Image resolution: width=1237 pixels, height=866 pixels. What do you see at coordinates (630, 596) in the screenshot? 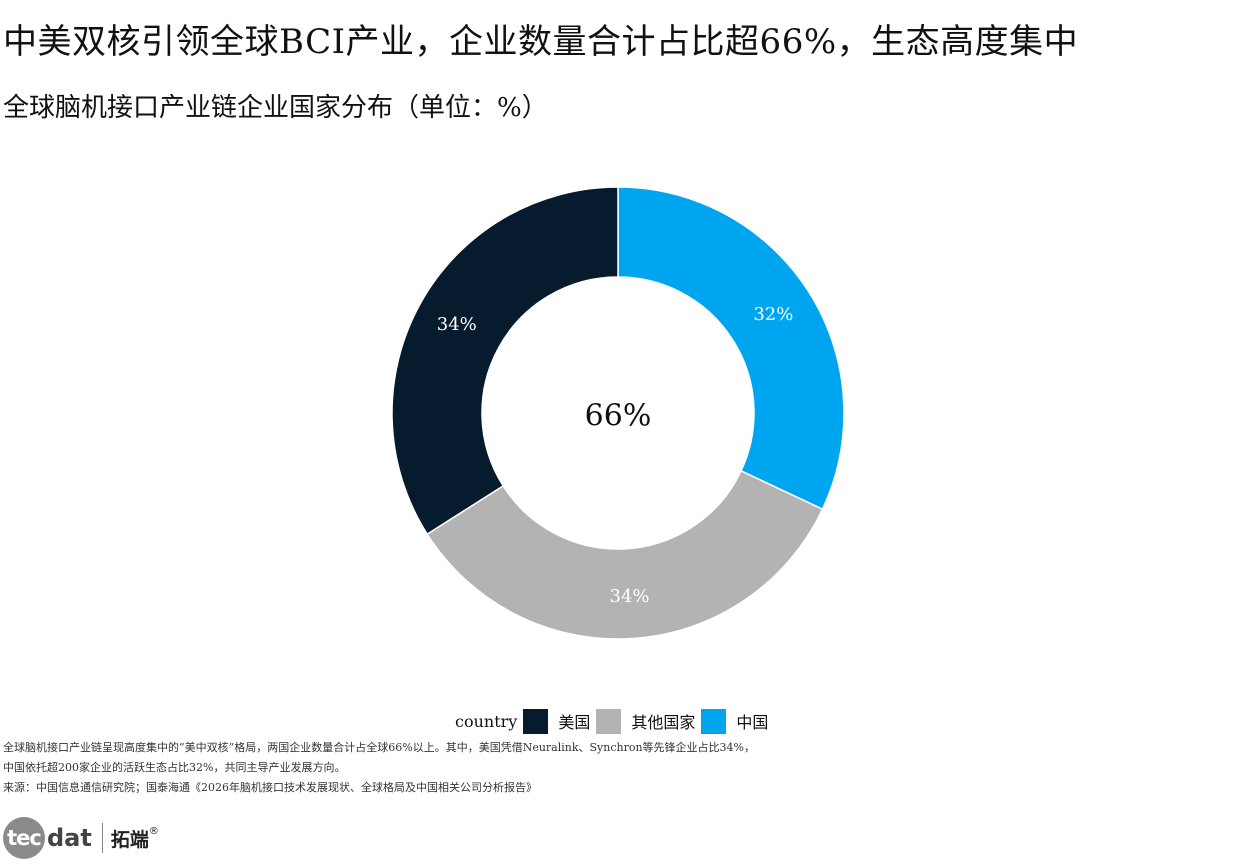
I see `slice-label-1: 34%` at bounding box center [630, 596].